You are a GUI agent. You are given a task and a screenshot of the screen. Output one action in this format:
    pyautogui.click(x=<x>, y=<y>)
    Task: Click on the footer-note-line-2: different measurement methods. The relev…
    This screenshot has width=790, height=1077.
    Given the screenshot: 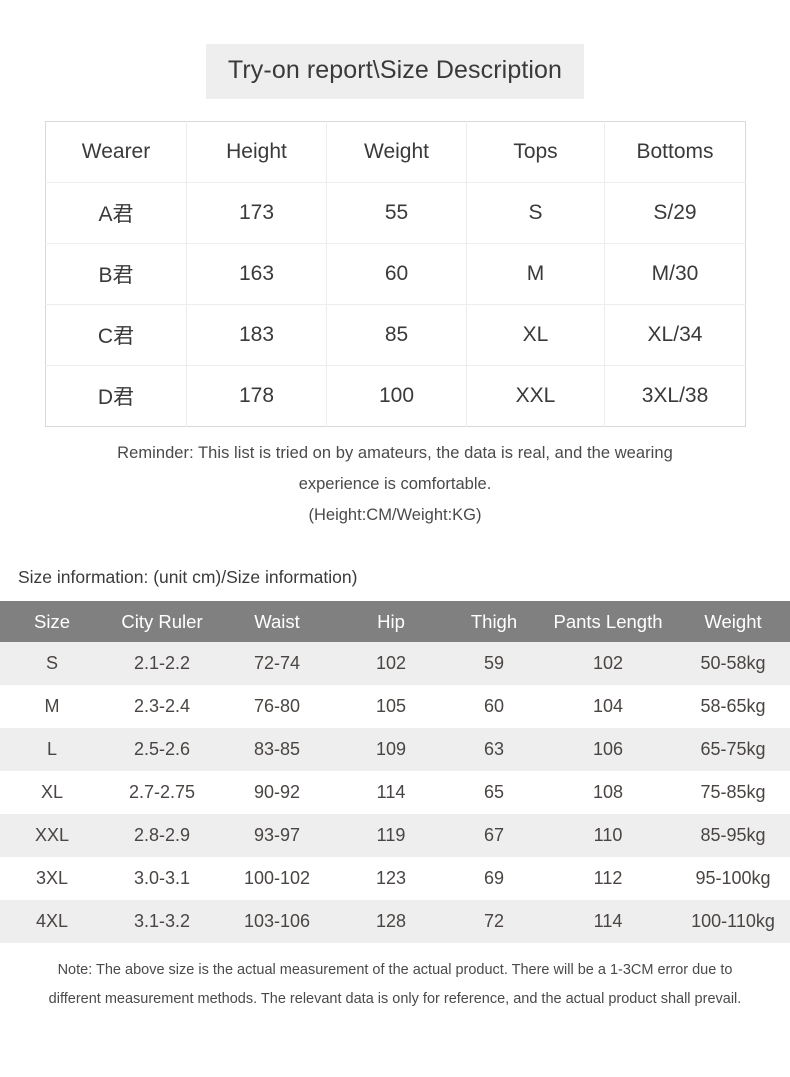 What is the action you would take?
    pyautogui.click(x=395, y=999)
    